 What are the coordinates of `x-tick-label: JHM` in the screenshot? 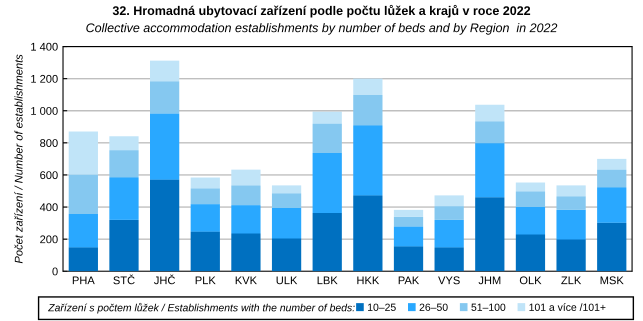 It's located at (489, 280).